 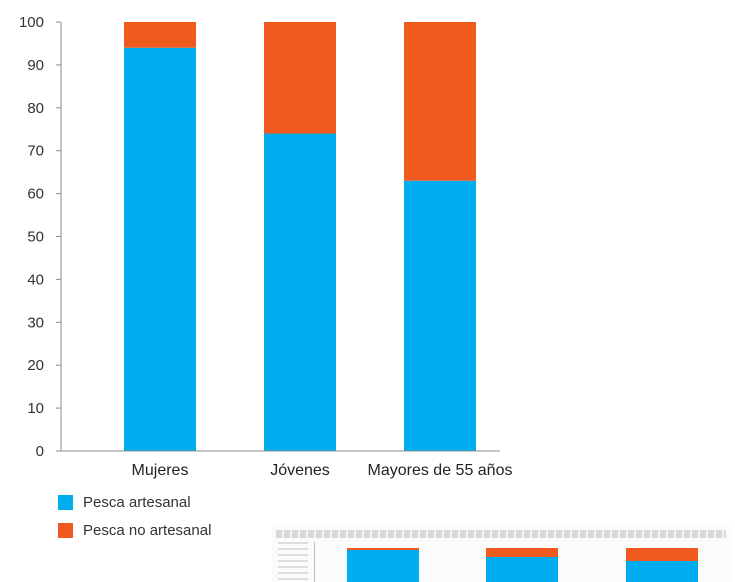 I want to click on legend-item-pesca-artesanal: Pesca artesanal, so click(x=134, y=502).